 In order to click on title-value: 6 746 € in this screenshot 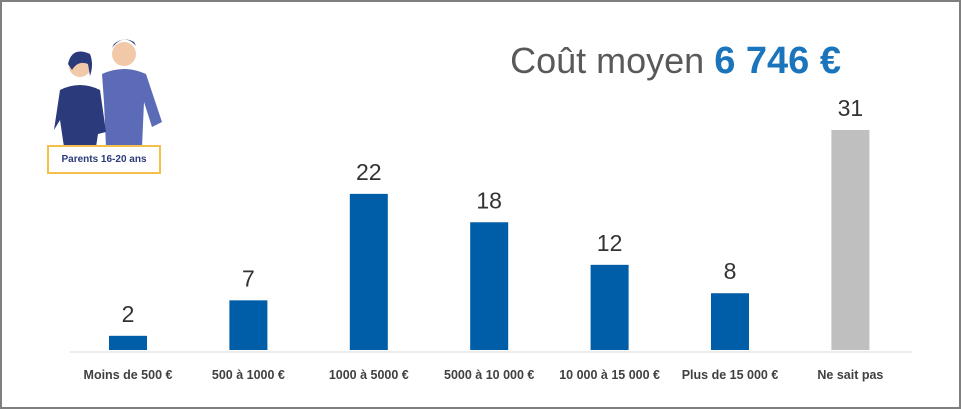, I will do `click(777, 61)`.